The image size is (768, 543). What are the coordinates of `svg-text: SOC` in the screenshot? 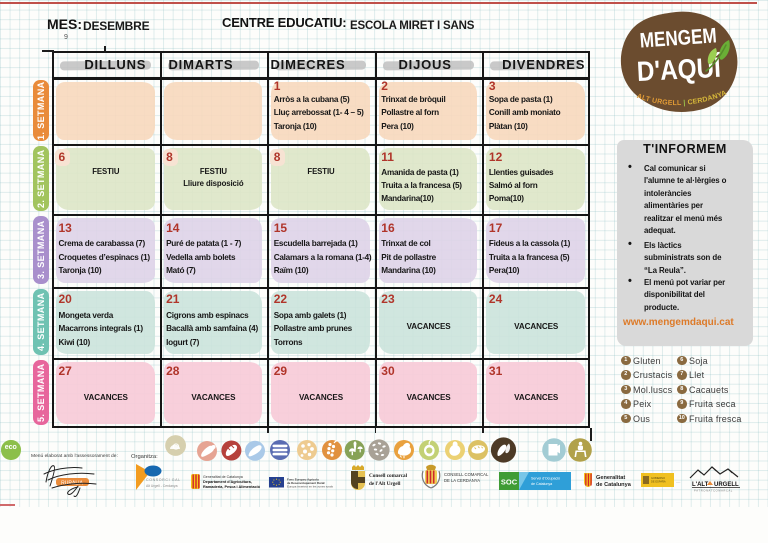 It's located at (509, 482).